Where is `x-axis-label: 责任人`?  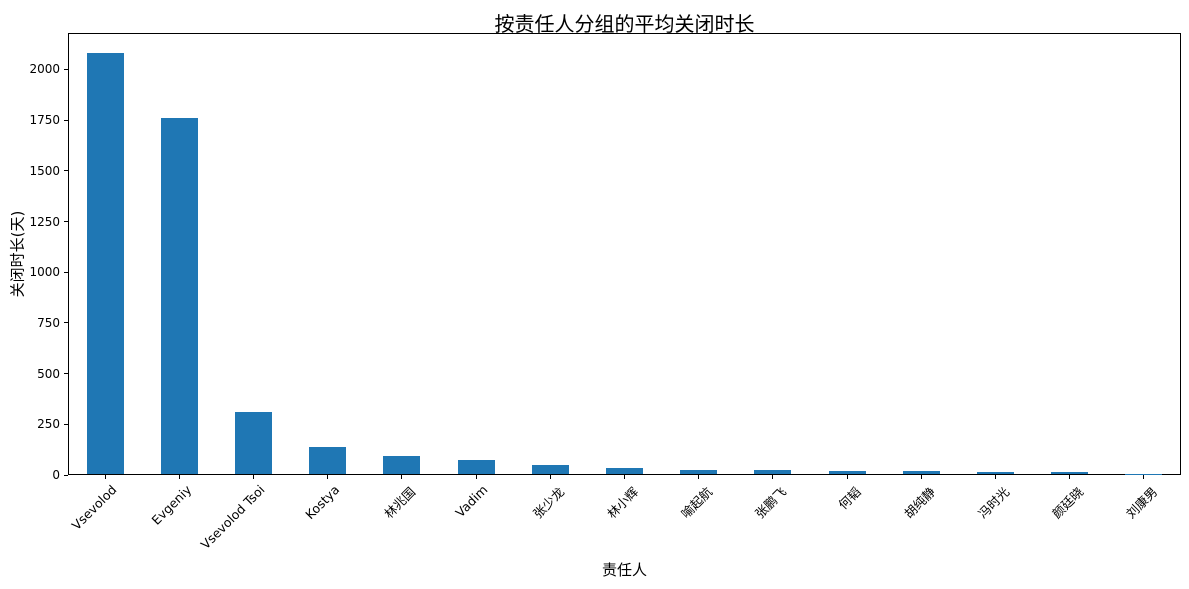
x-axis-label: 责任人 is located at coordinates (624, 570).